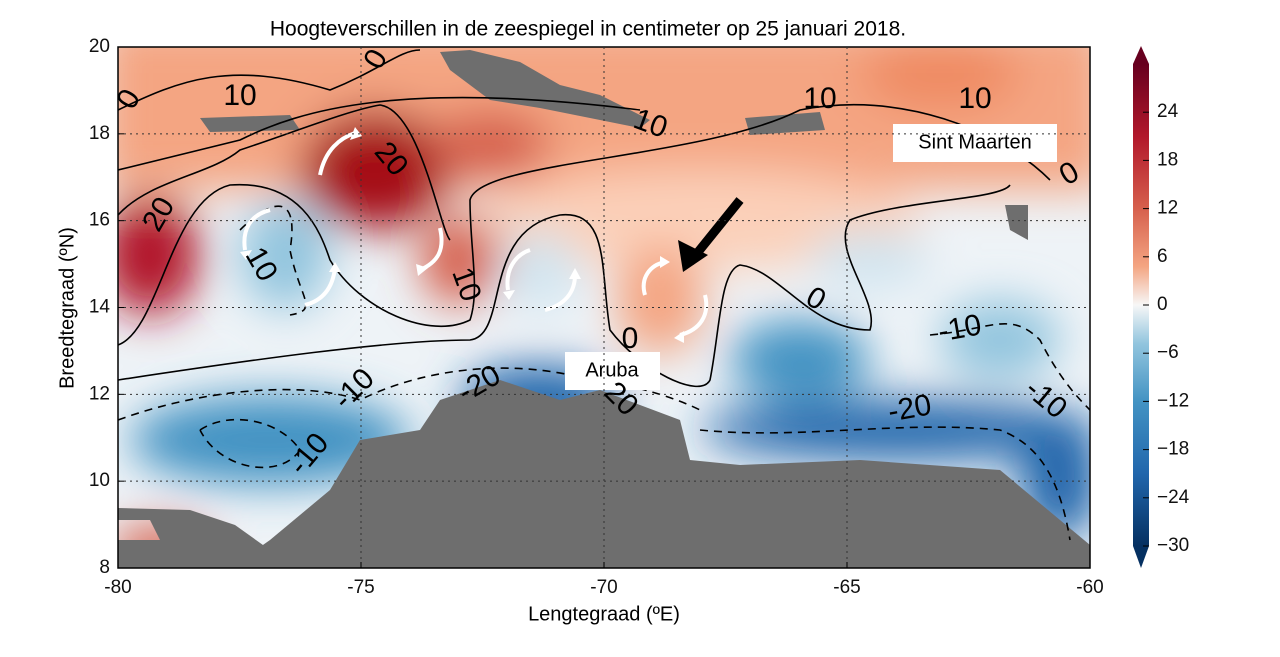 This screenshot has width=1280, height=657. I want to click on x-tick-label: -70, so click(603, 587).